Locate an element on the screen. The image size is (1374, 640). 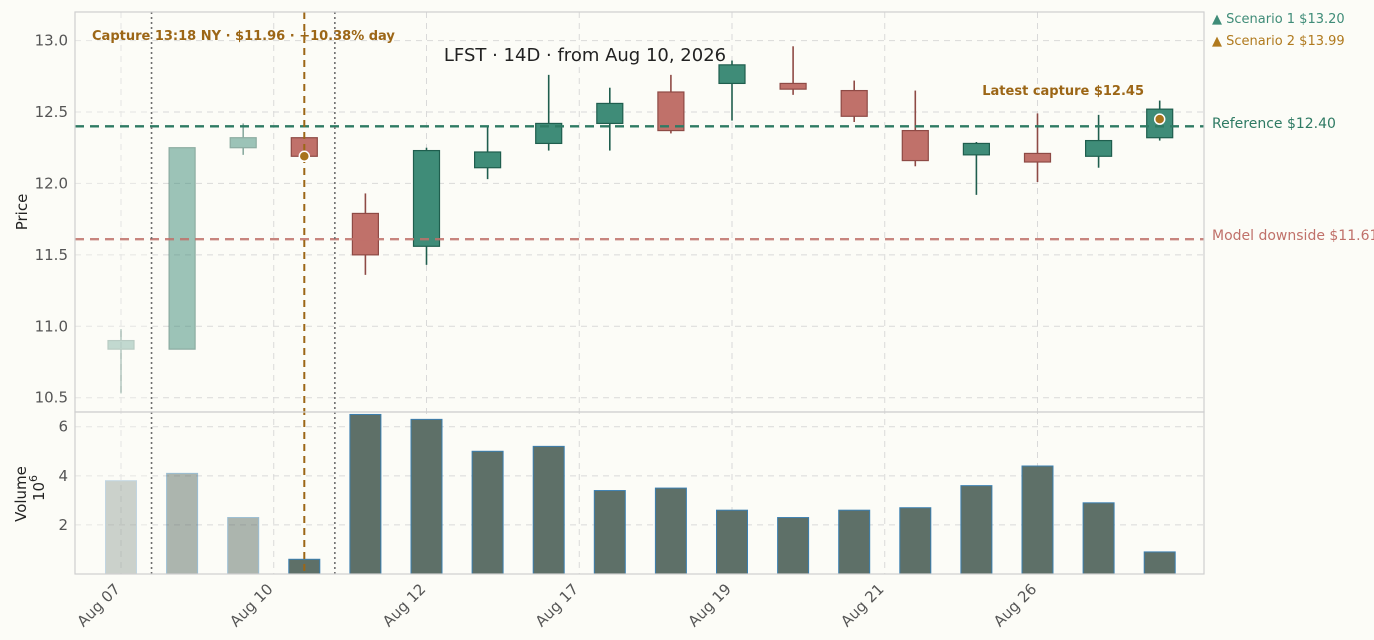
volume-tick-label: 4 is located at coordinates (63, 476).